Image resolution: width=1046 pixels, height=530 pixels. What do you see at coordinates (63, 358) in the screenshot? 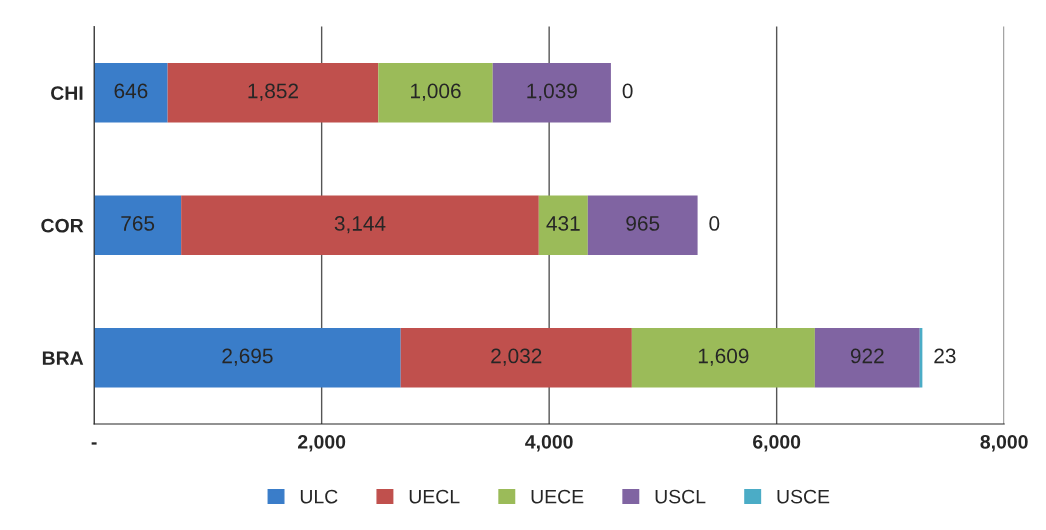
I see `y-tick-label: BRA` at bounding box center [63, 358].